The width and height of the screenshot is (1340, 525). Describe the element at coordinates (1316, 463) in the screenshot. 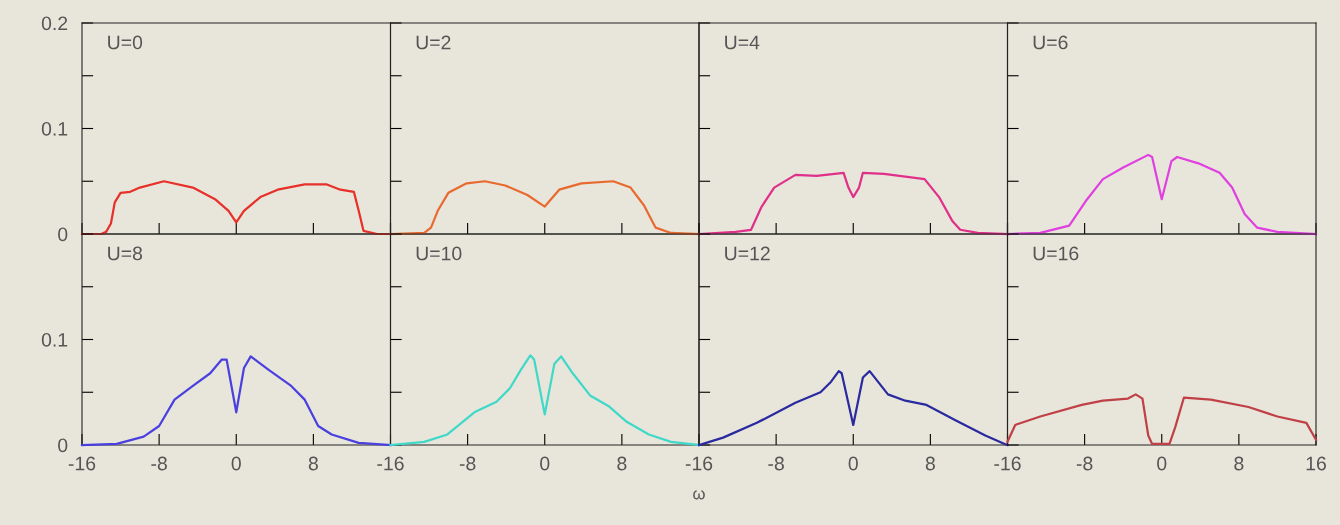

I see `x-tick-label: 16` at that location.